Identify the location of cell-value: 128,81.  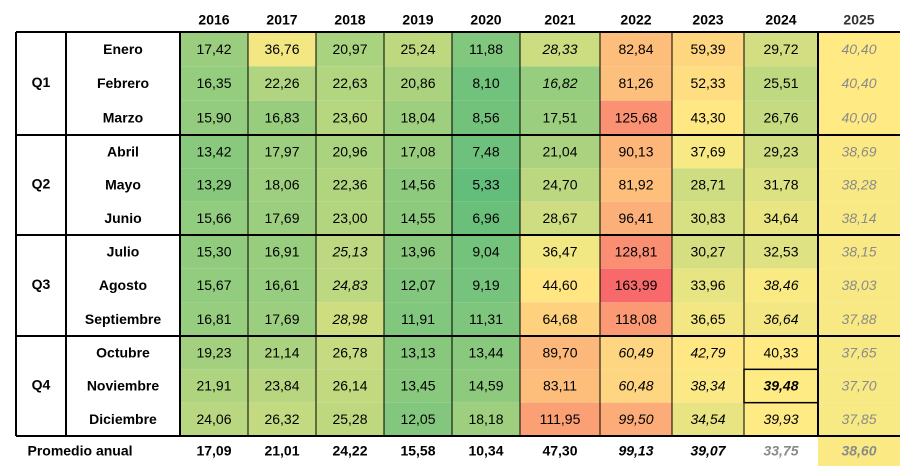
(636, 252).